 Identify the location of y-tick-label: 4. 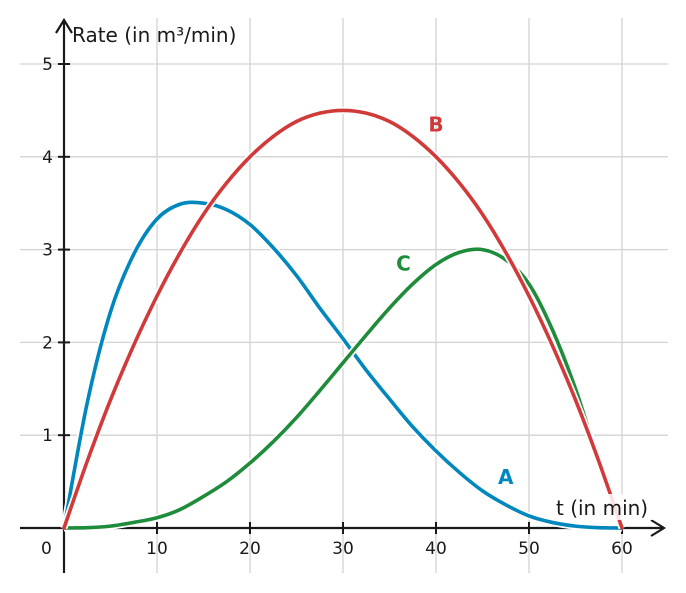
(47, 158).